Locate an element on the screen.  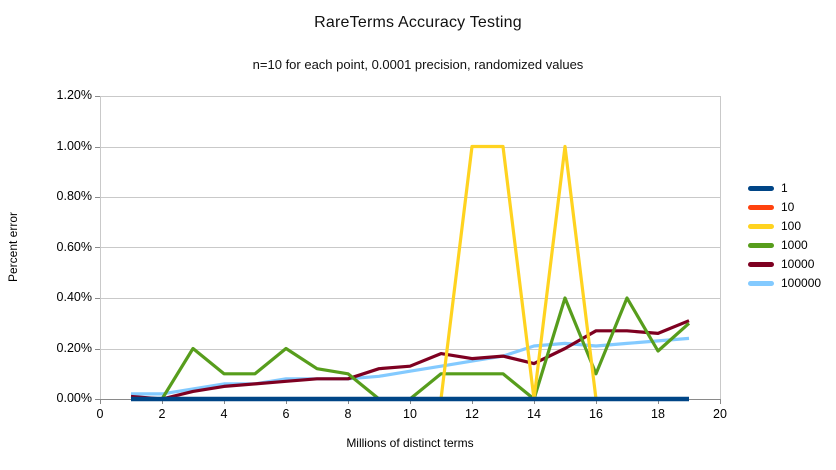
legend-label: 100 is located at coordinates (791, 226).